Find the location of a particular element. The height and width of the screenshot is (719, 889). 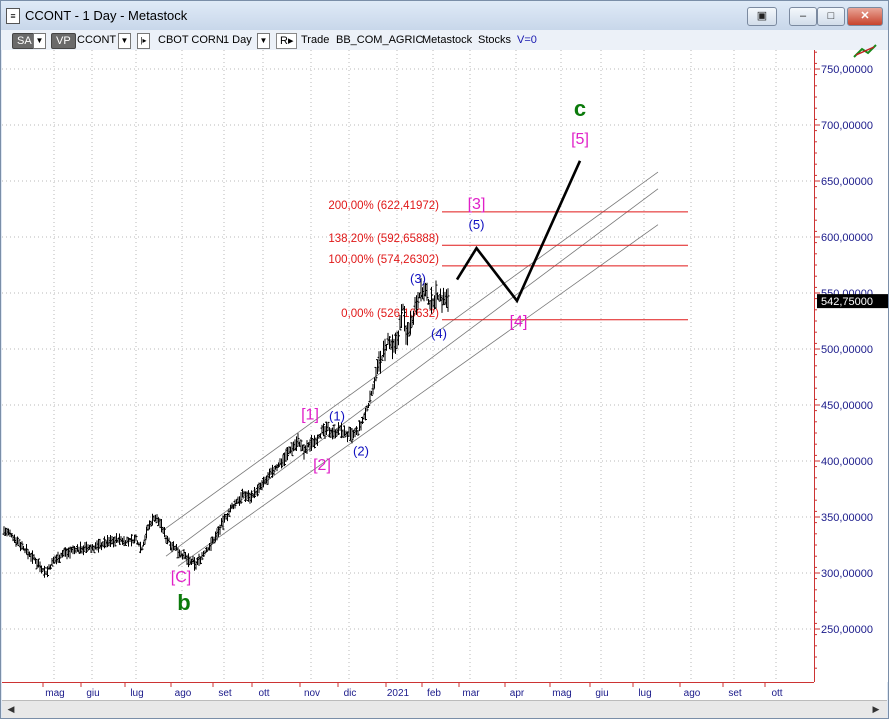

price-tick-label: 350,00000 is located at coordinates (847, 518).